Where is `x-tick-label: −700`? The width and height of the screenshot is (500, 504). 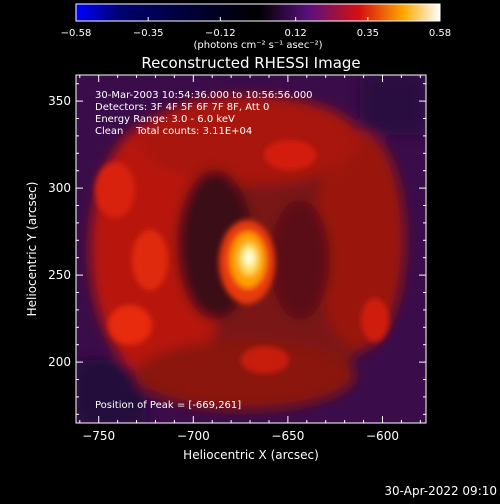
x-tick-label: −700 is located at coordinates (193, 436).